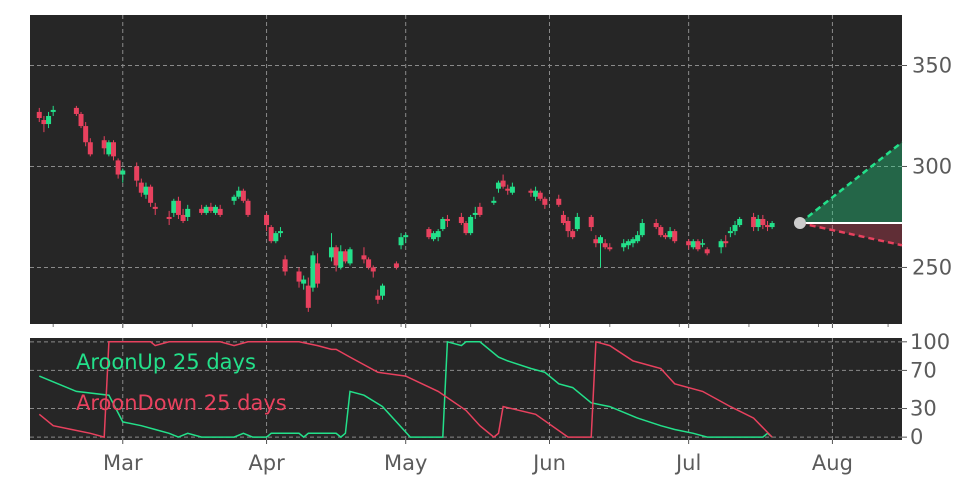  I want to click on x-tick-label: May, so click(405, 463).